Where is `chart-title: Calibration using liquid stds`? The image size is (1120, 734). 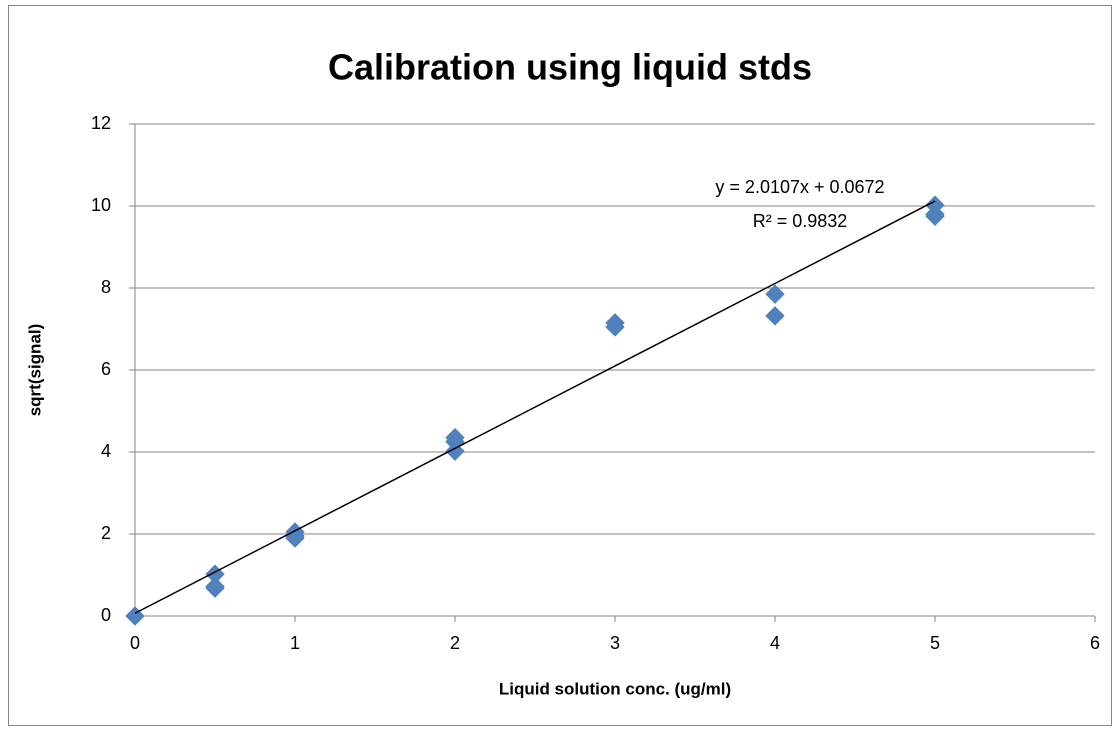 chart-title: Calibration using liquid stds is located at coordinates (570, 67).